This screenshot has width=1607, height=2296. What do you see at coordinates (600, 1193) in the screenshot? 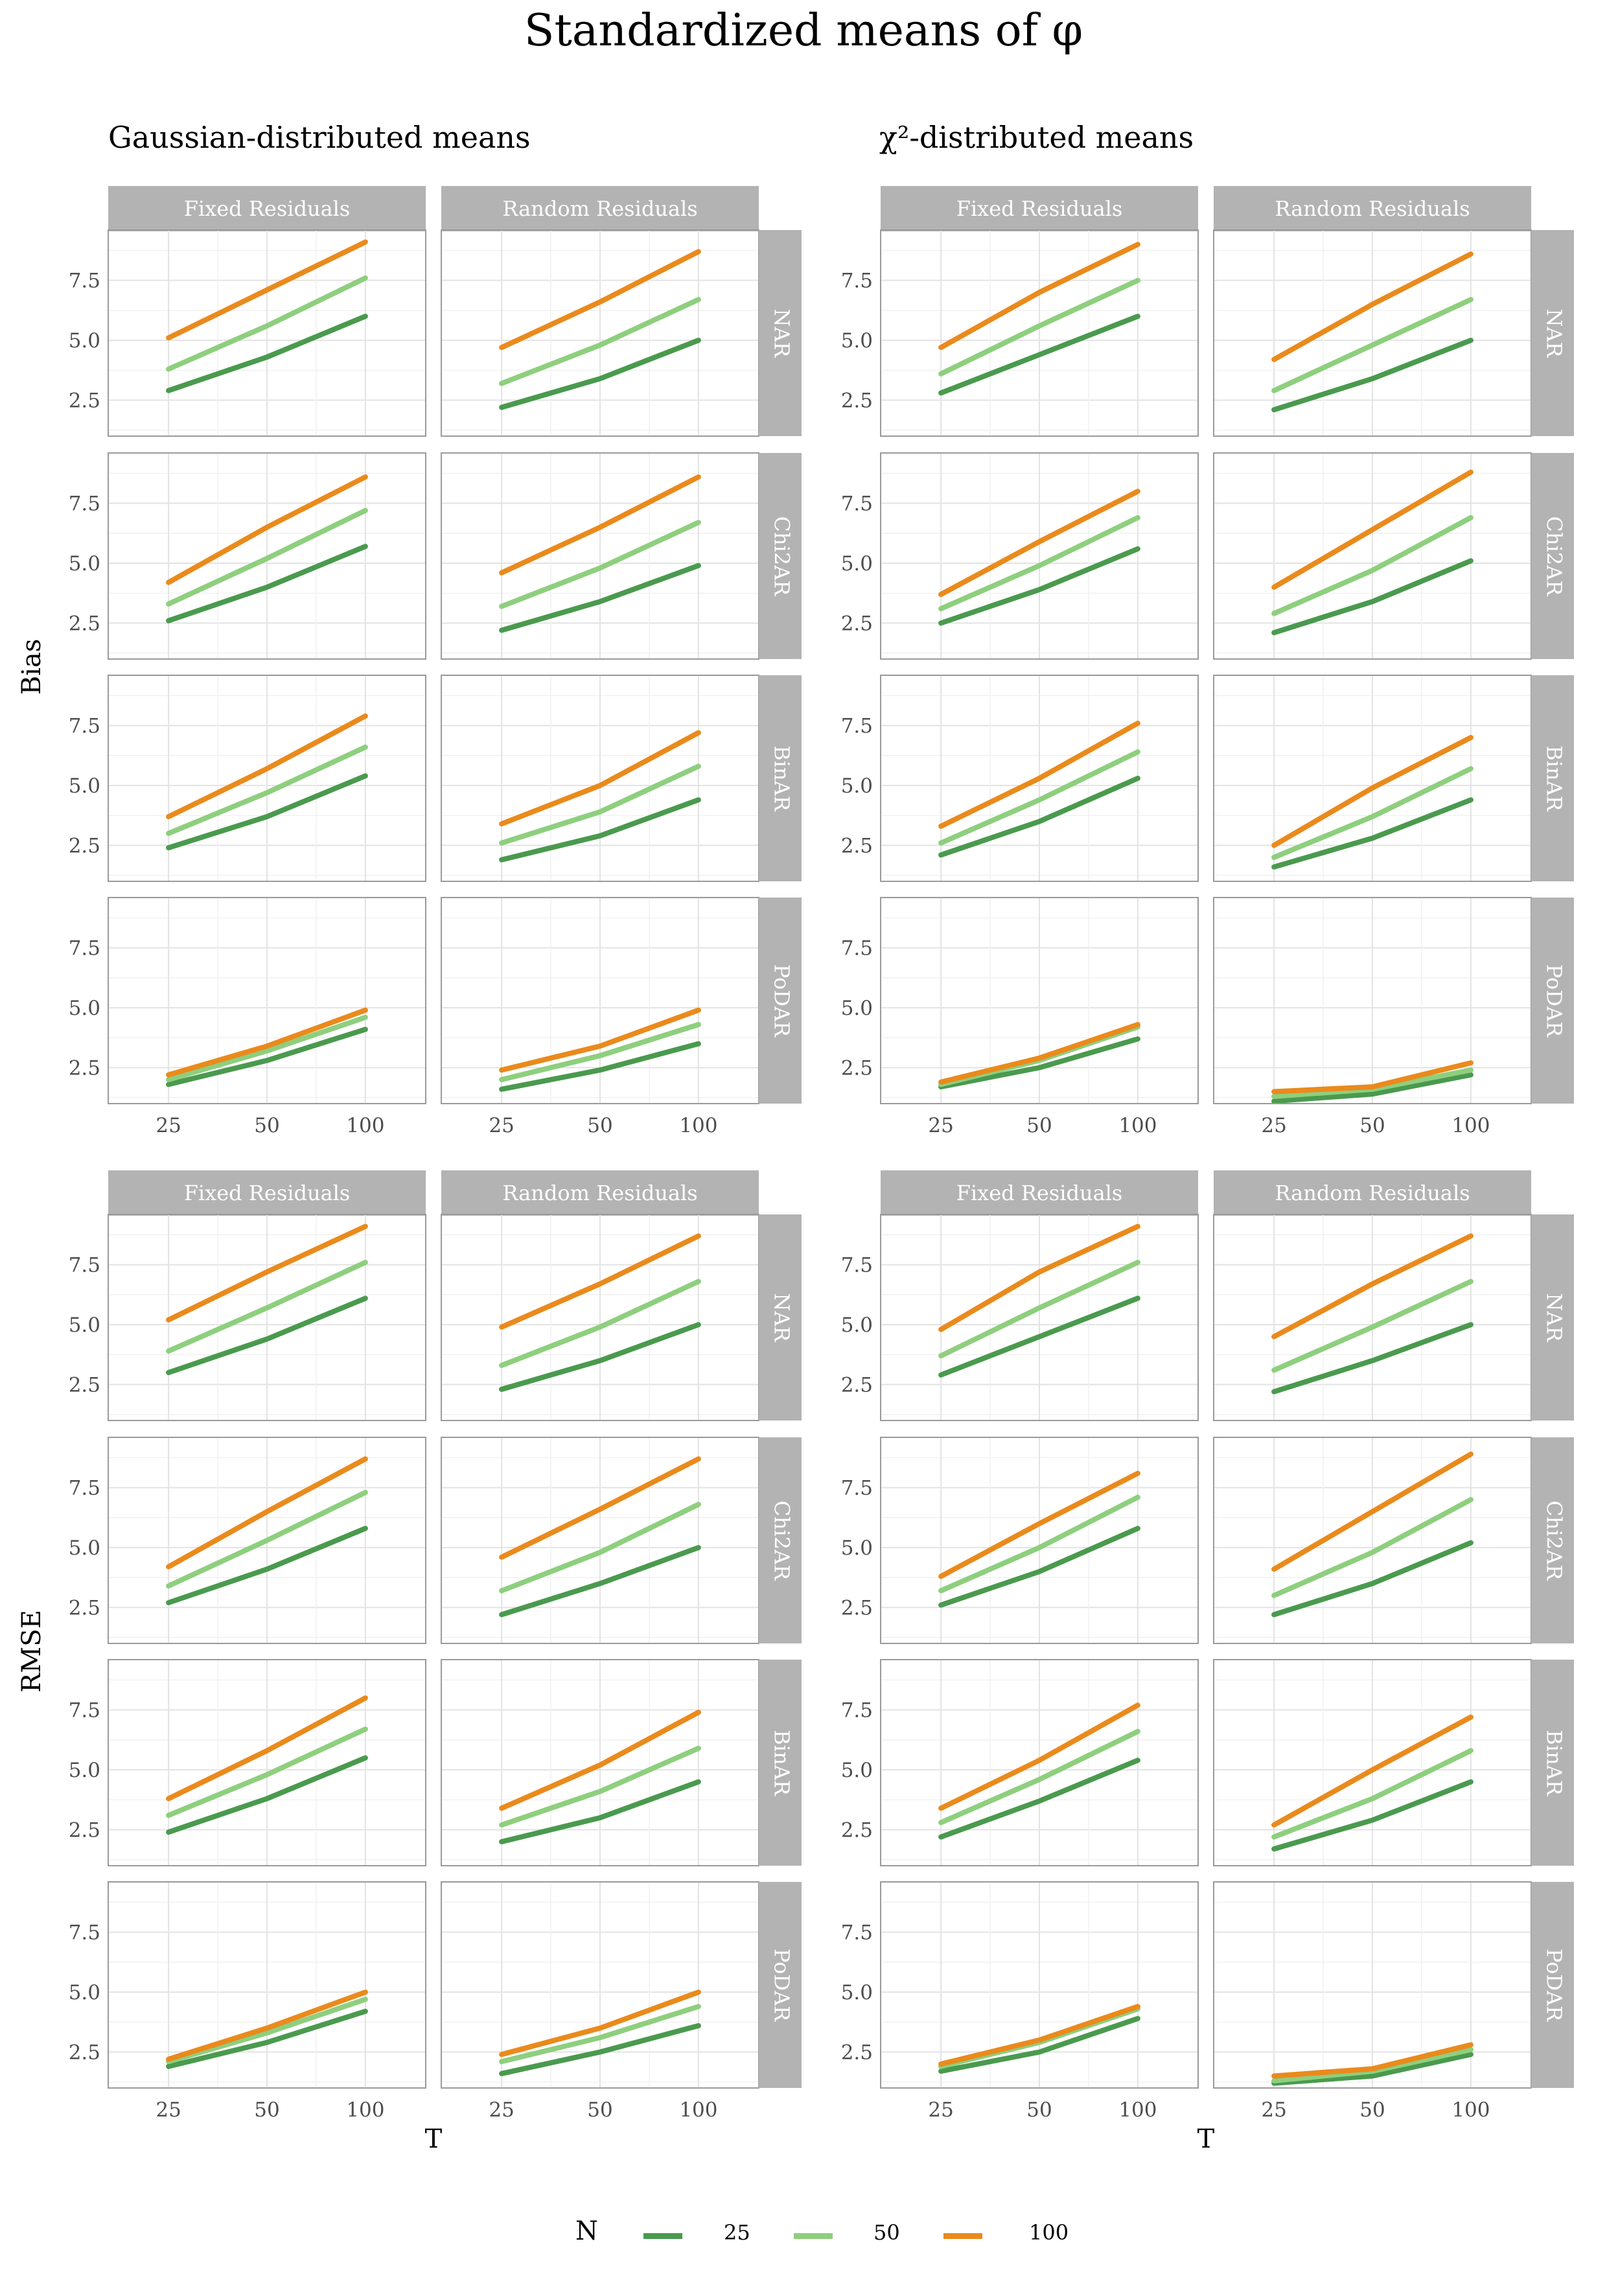
I see `strip-column` at bounding box center [600, 1193].